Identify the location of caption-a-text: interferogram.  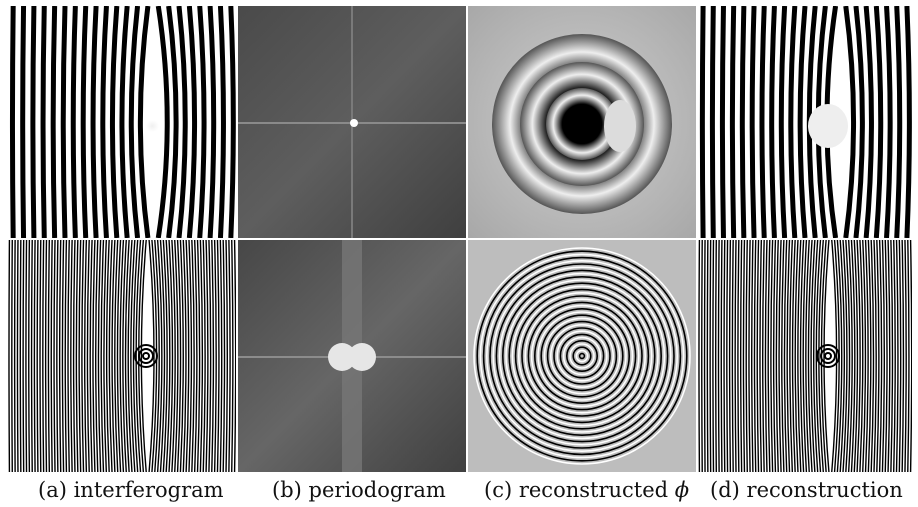
(148, 490).